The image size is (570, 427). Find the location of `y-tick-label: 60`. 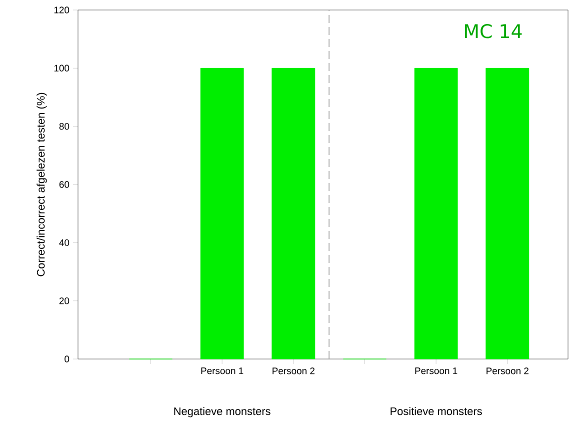

y-tick-label: 60 is located at coordinates (64, 184).